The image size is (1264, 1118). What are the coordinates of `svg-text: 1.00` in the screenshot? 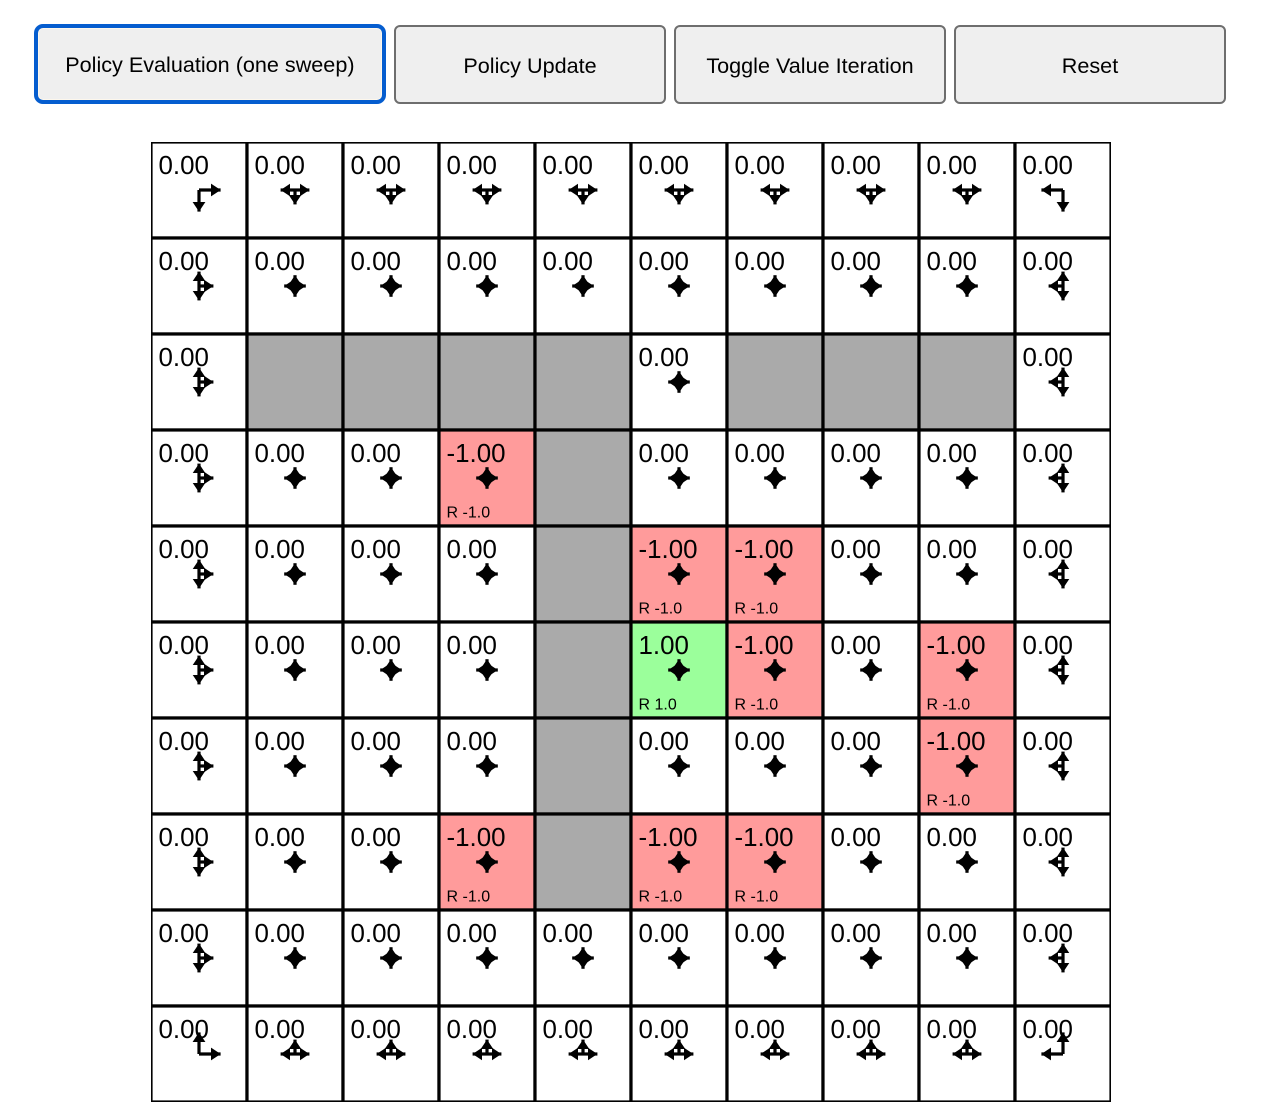 It's located at (663, 646).